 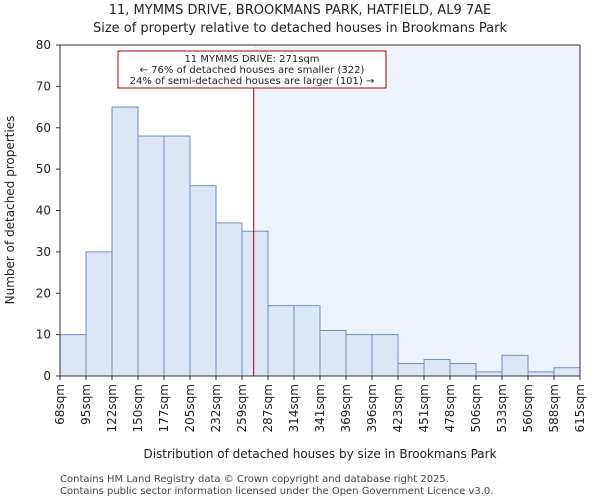 I want to click on x-tick-label: 314sqm, so click(x=294, y=408).